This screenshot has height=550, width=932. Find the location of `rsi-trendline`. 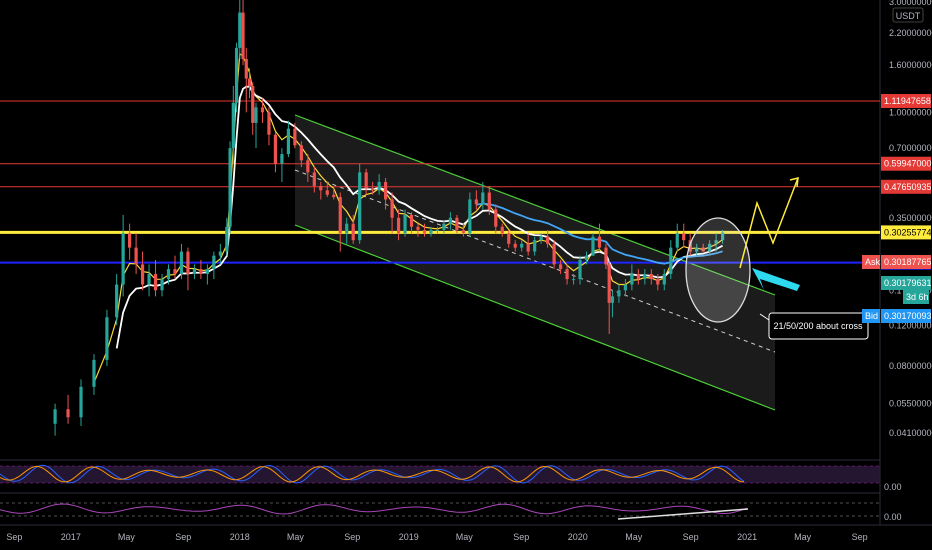

rsi-trendline is located at coordinates (683, 514).